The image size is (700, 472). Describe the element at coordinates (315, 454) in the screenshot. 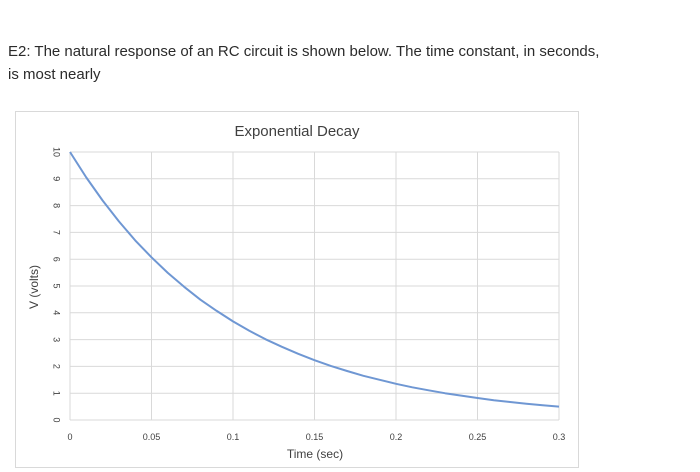

I see `x-axis-label: Time (sec)` at that location.